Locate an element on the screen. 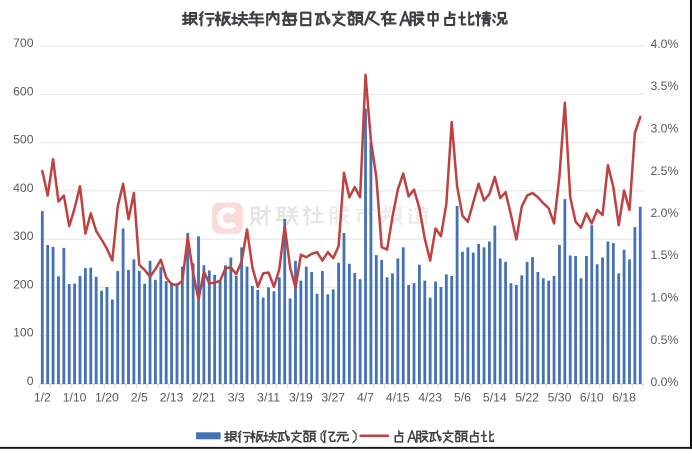 The image size is (692, 454). svg-text: 1.0% is located at coordinates (665, 298).